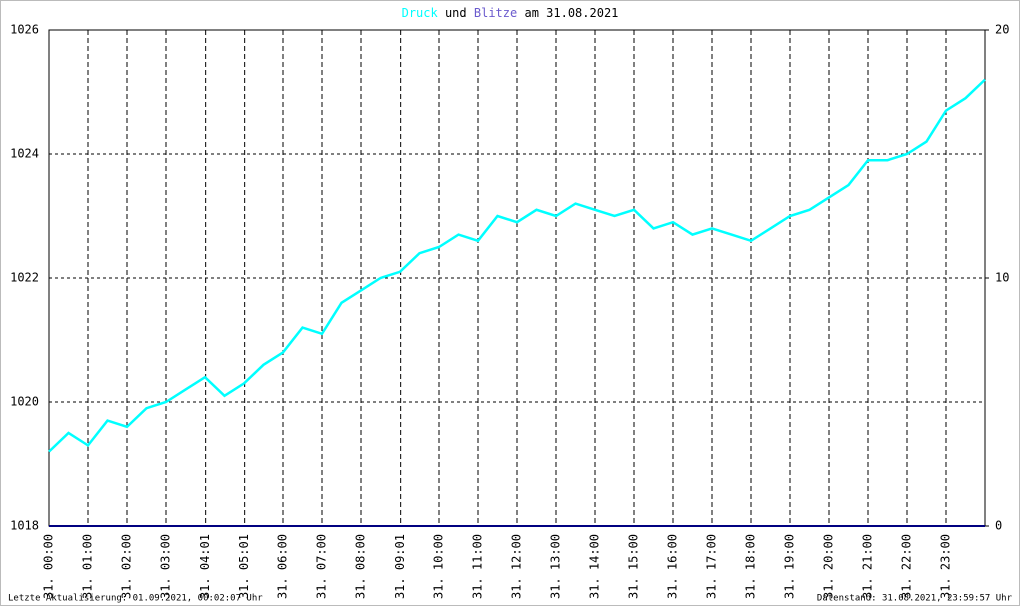 The height and width of the screenshot is (606, 1020). I want to click on chart-title: Druck und Blitze am 31.08.2021, so click(510, 13).